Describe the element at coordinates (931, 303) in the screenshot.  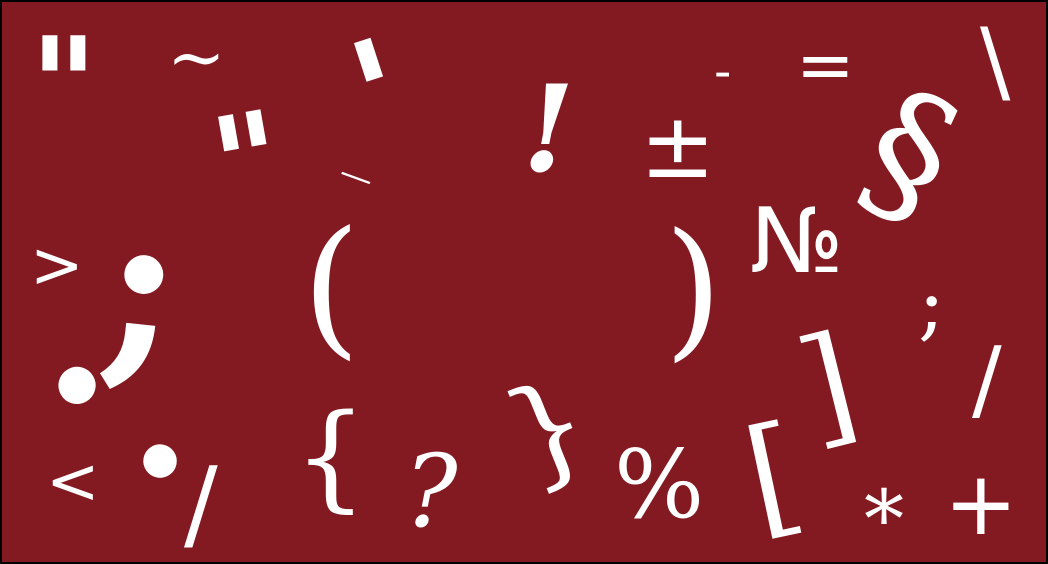
I see `semicolon-small-glyph: ;` at that location.